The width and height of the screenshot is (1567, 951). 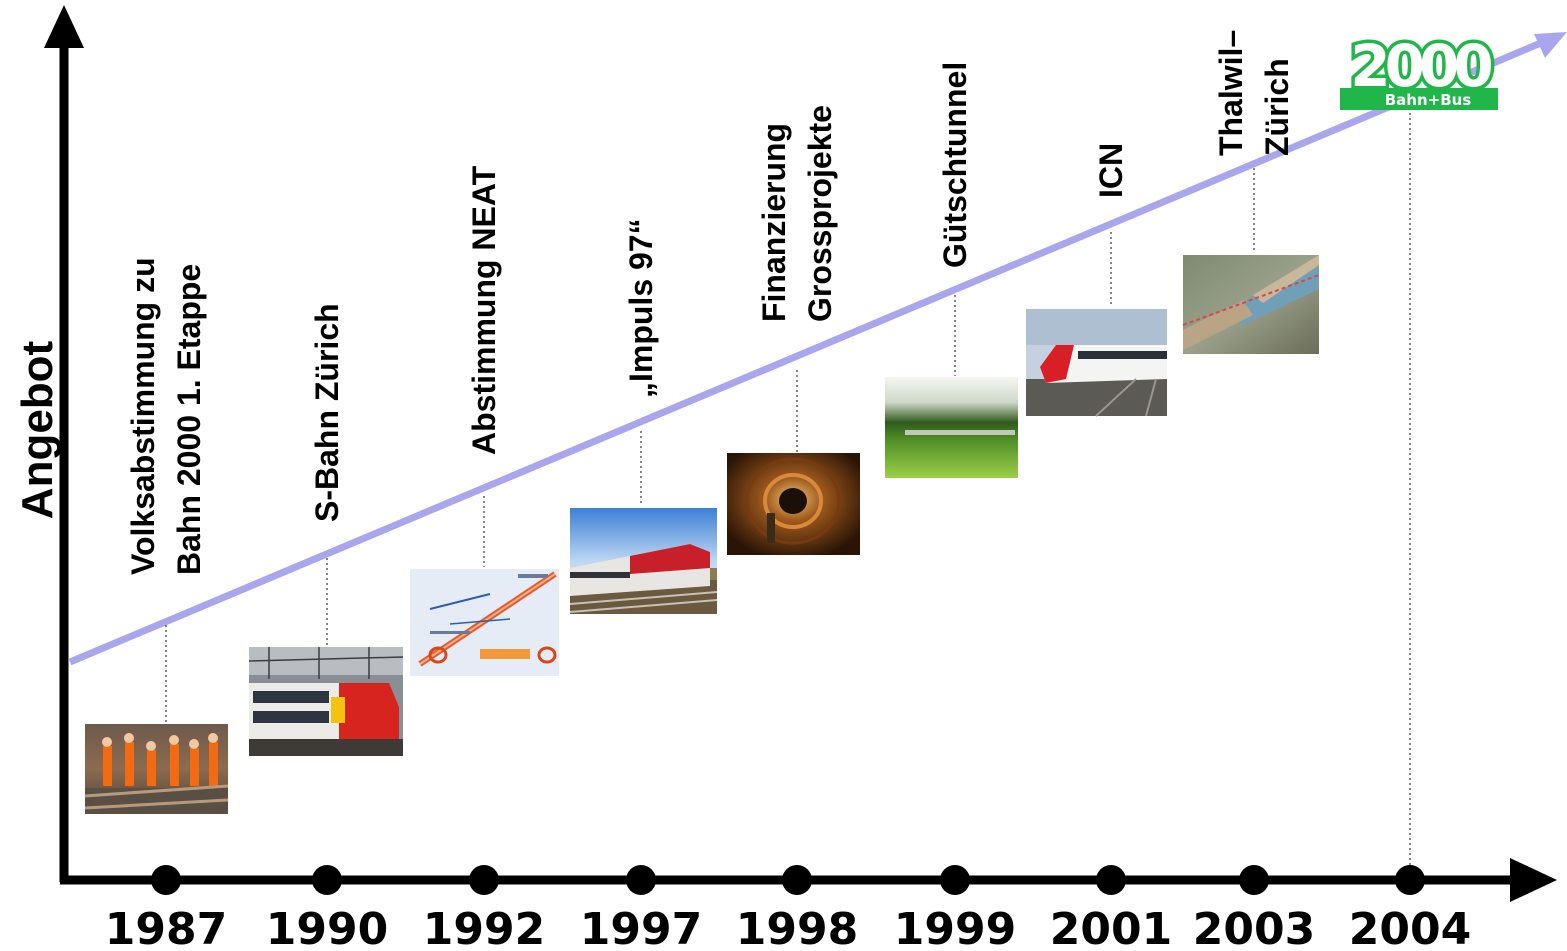 What do you see at coordinates (955, 165) in the screenshot?
I see `milestone-label-1999: Gütschtunnel` at bounding box center [955, 165].